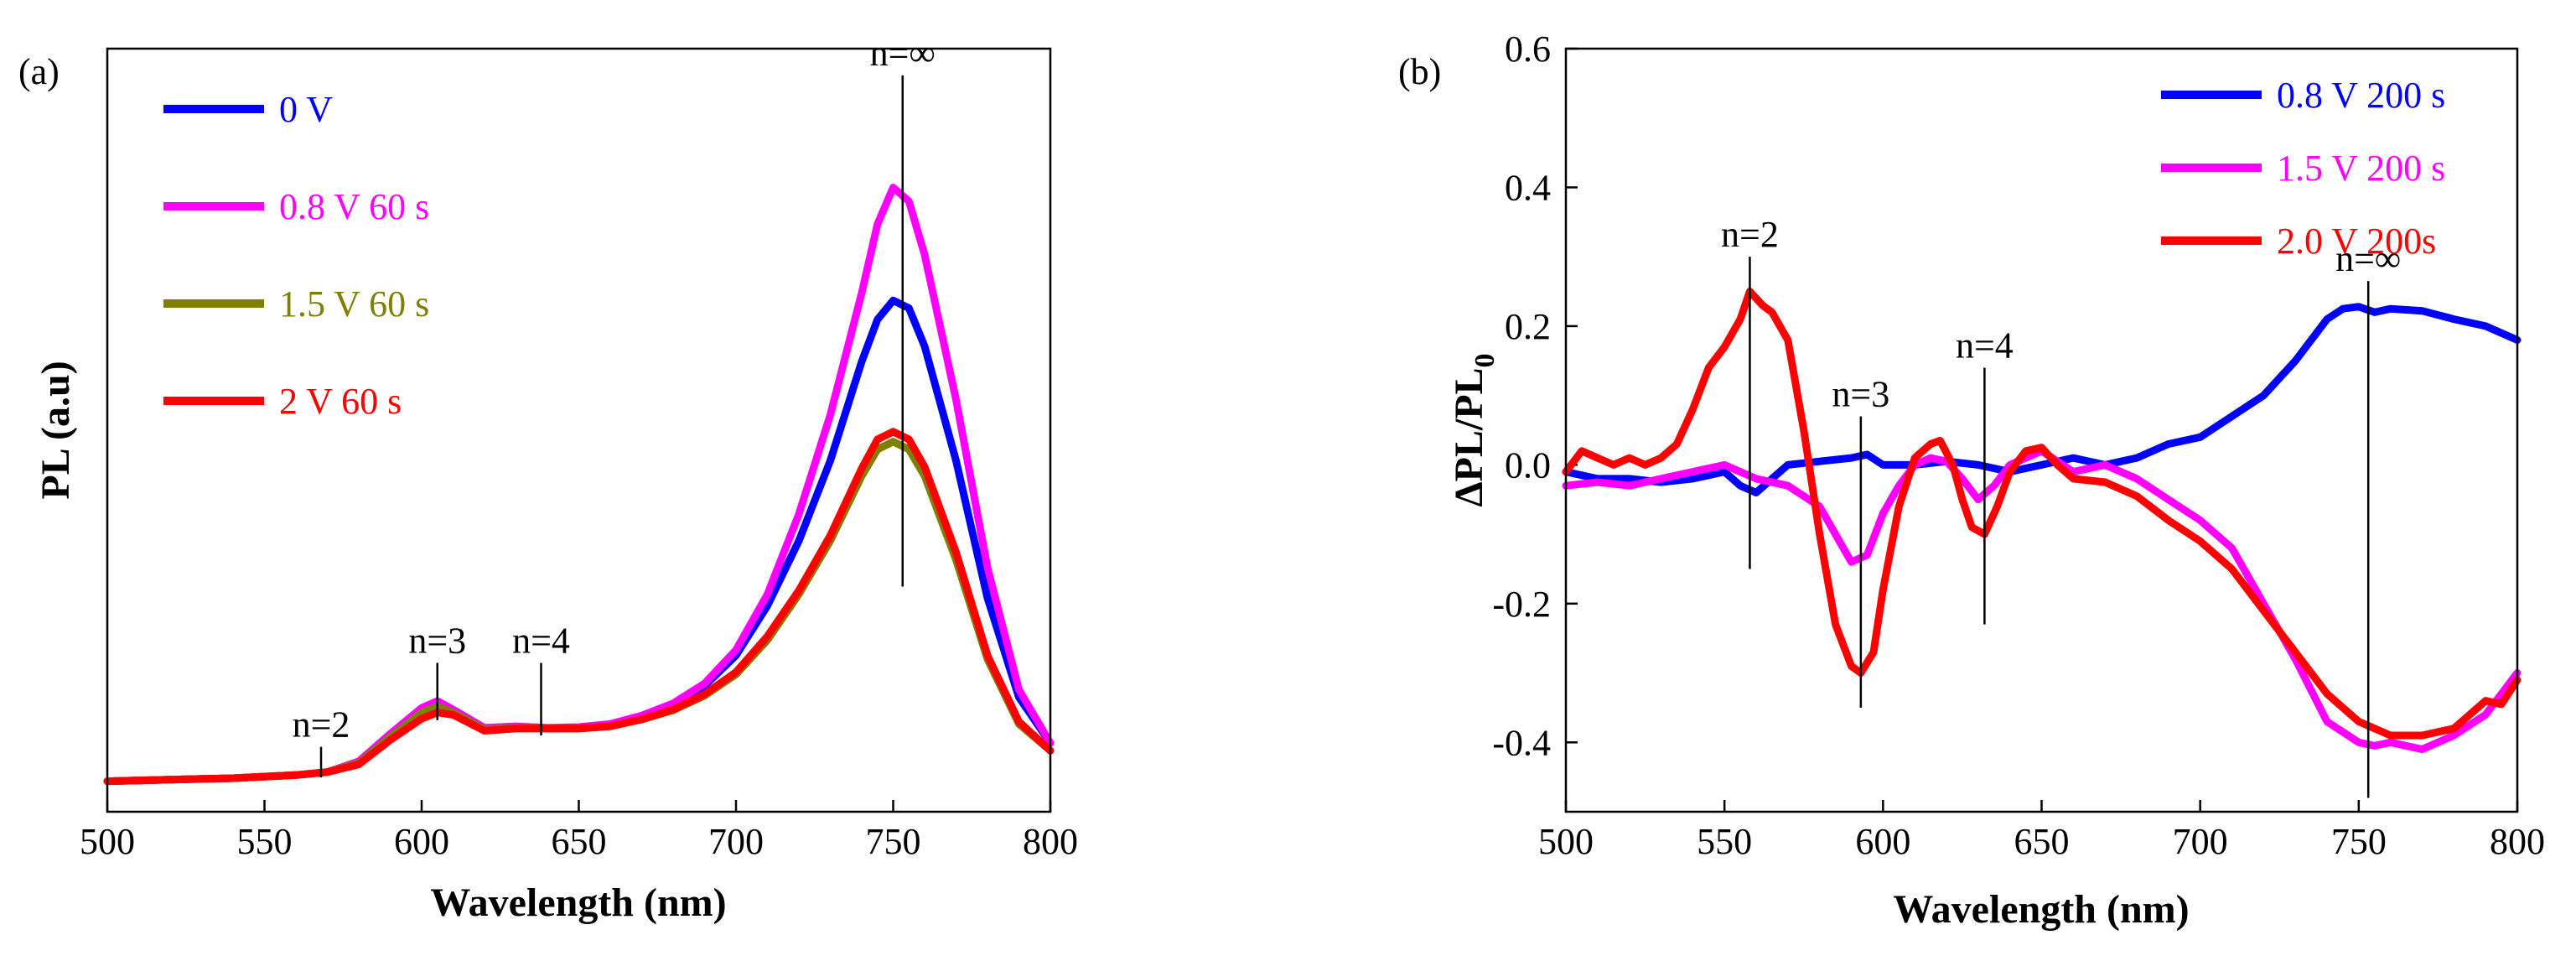  Describe the element at coordinates (2361, 95) in the screenshot. I see `b-legend-label: 0.8 V 200 s` at that location.